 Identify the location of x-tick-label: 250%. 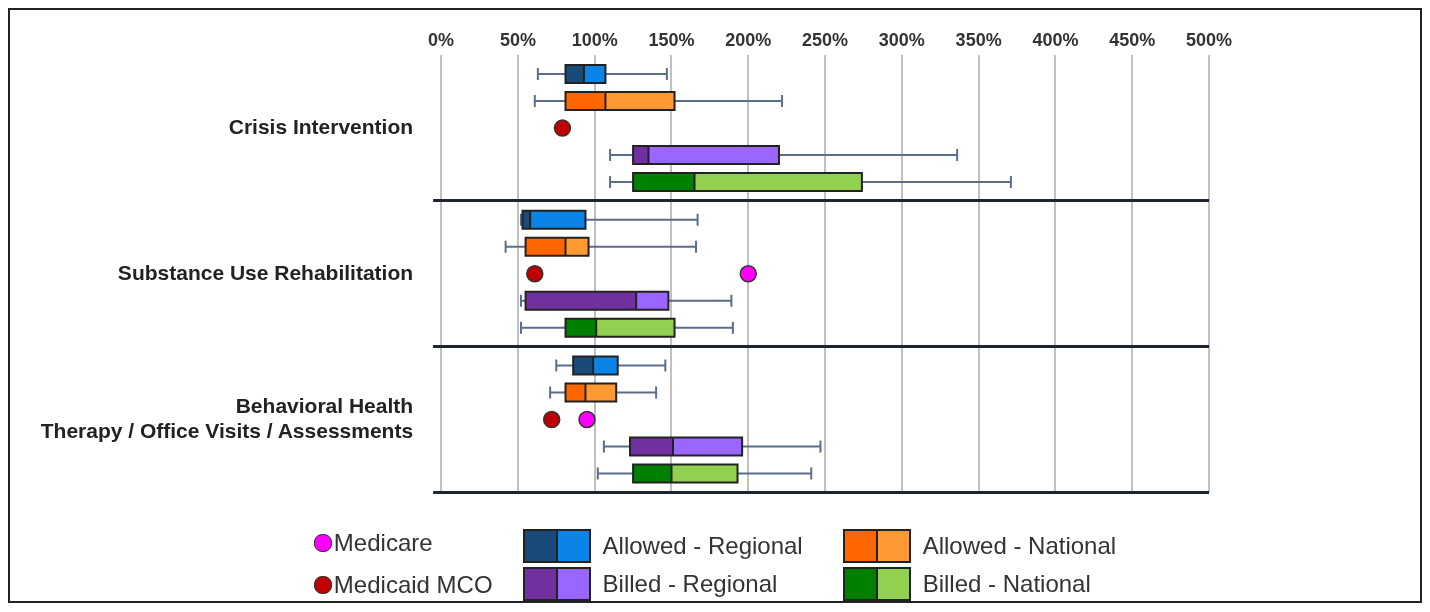
(825, 40).